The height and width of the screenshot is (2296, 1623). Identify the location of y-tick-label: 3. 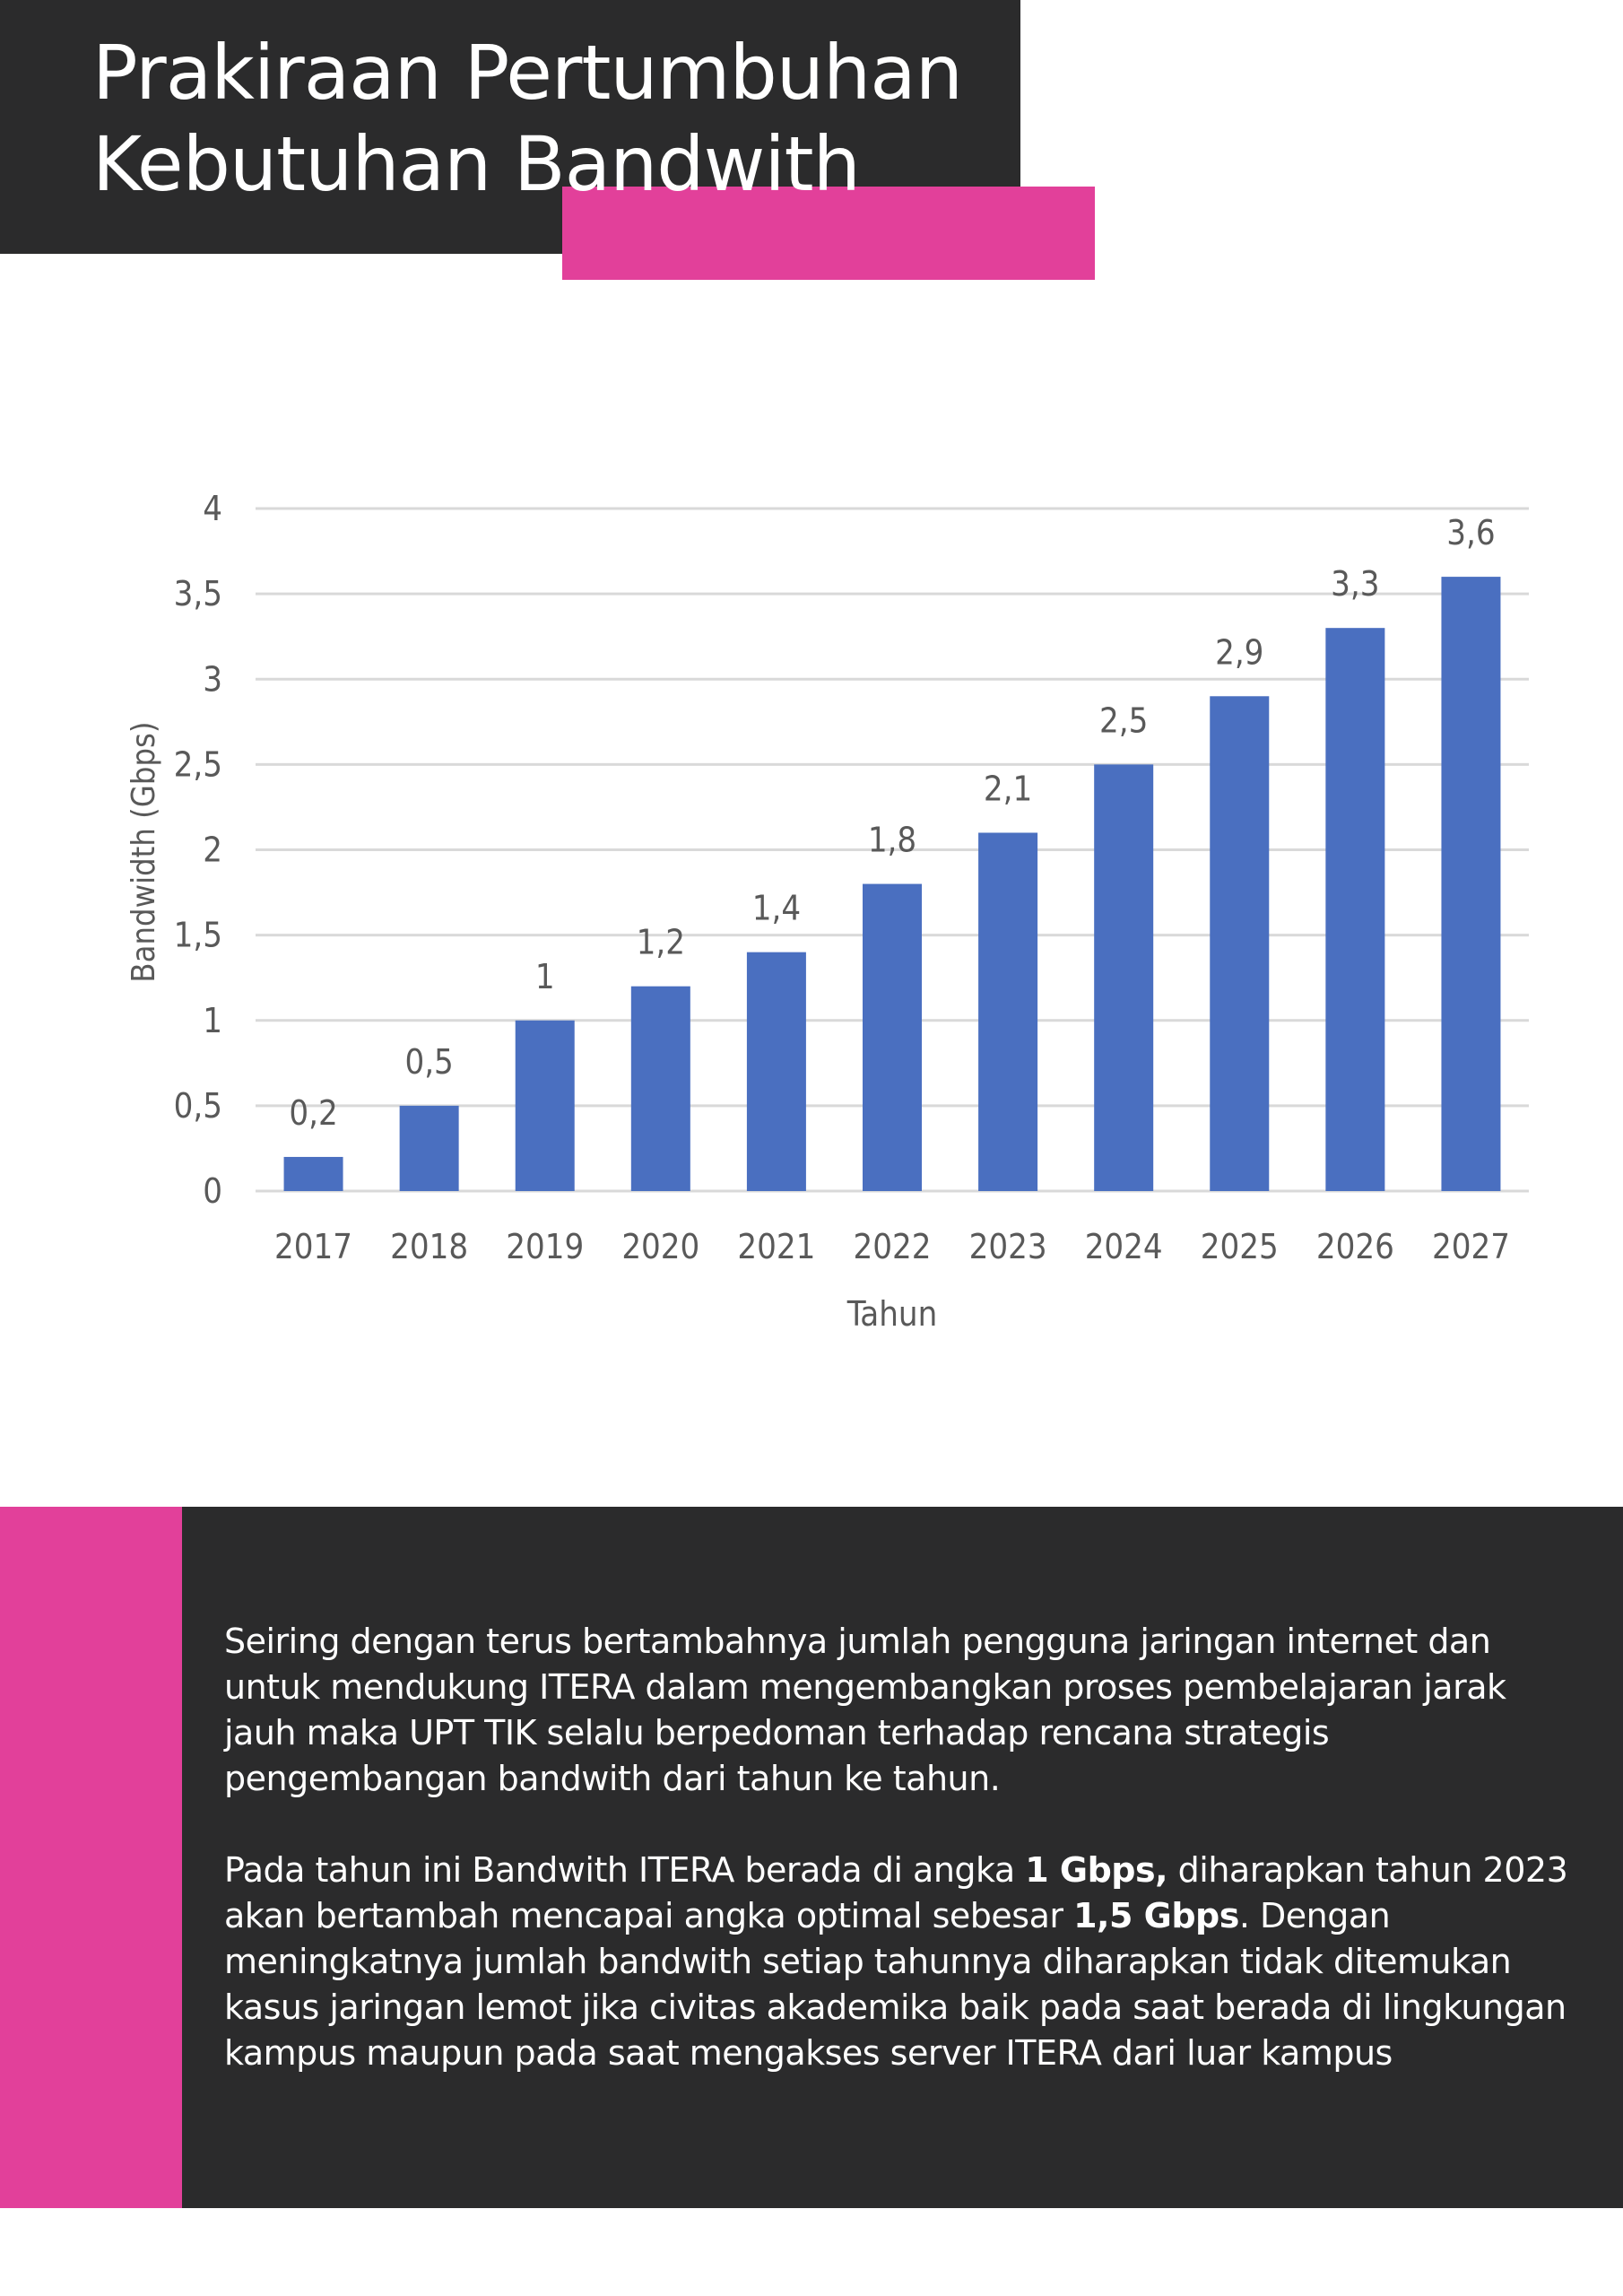
(212, 679).